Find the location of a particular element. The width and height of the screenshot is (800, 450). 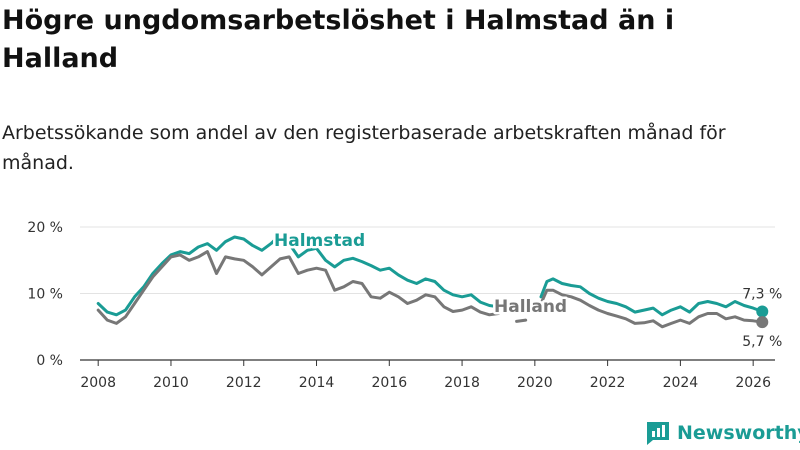

brand-name: Newsworthy is located at coordinates (738, 433).